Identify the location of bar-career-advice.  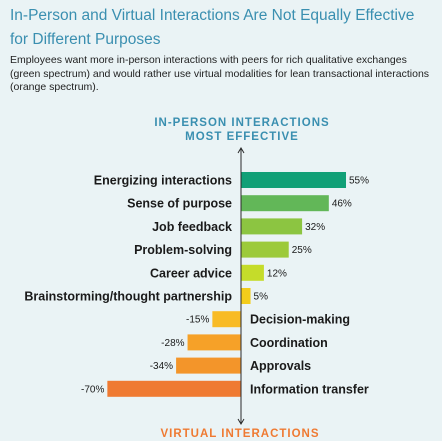
(252, 272).